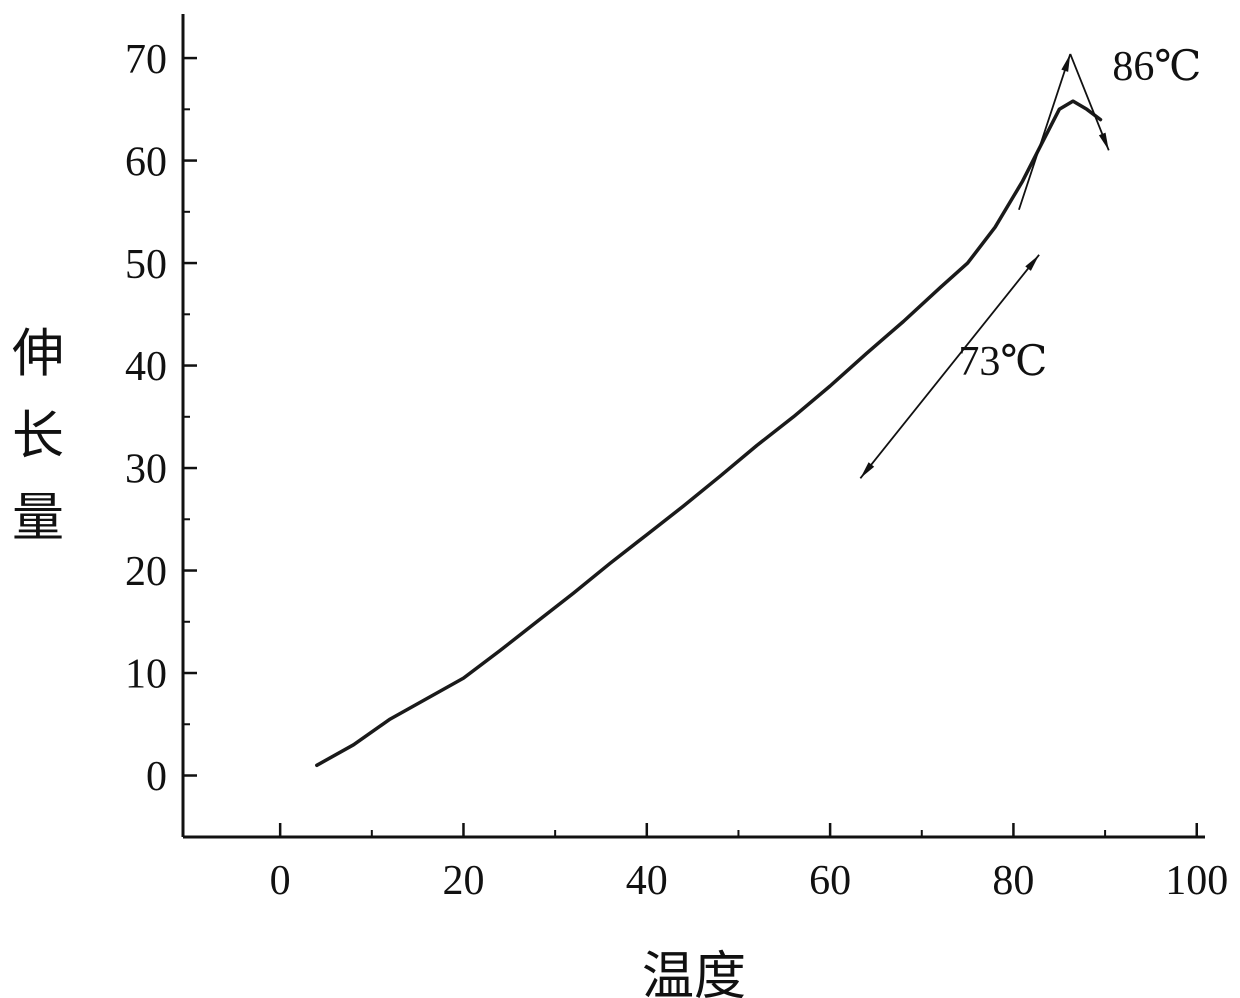  I want to click on inflection-double-arrow, so click(949, 366).